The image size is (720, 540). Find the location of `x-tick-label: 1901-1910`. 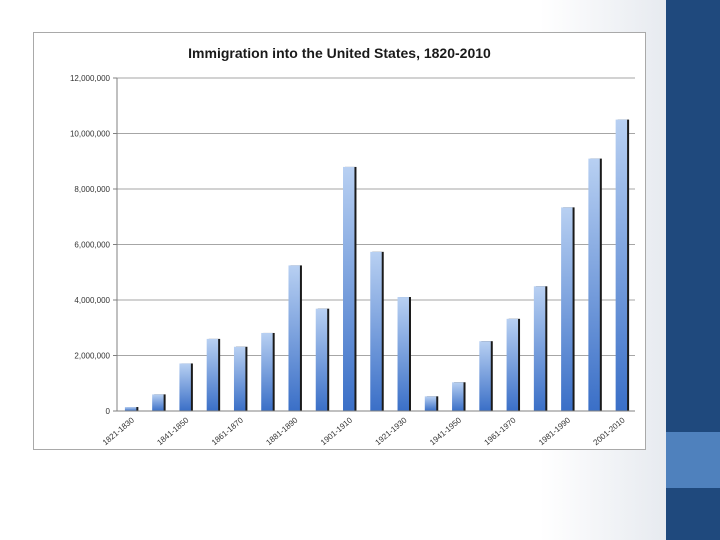

x-tick-label: 1901-1910 is located at coordinates (337, 431).